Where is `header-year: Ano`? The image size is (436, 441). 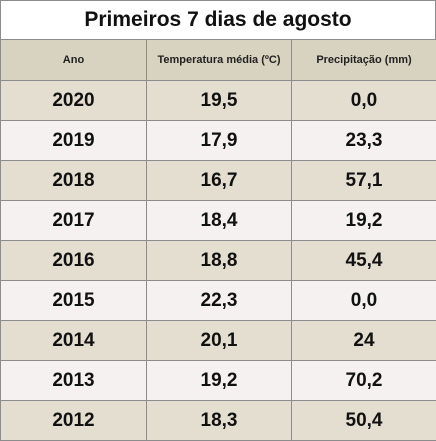 header-year: Ano is located at coordinates (74, 60).